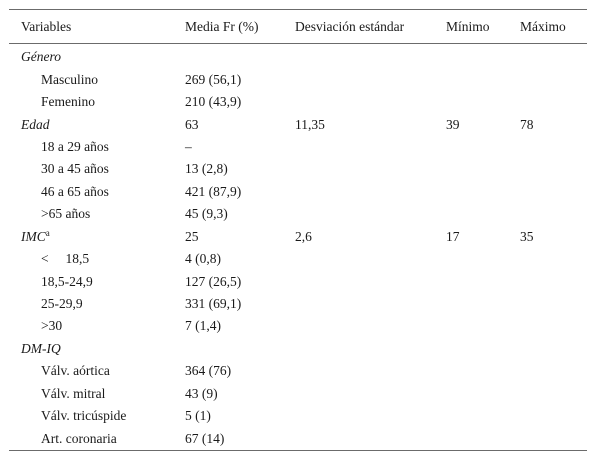 The width and height of the screenshot is (598, 463). I want to click on header-minimo: Mínimo, so click(471, 26).